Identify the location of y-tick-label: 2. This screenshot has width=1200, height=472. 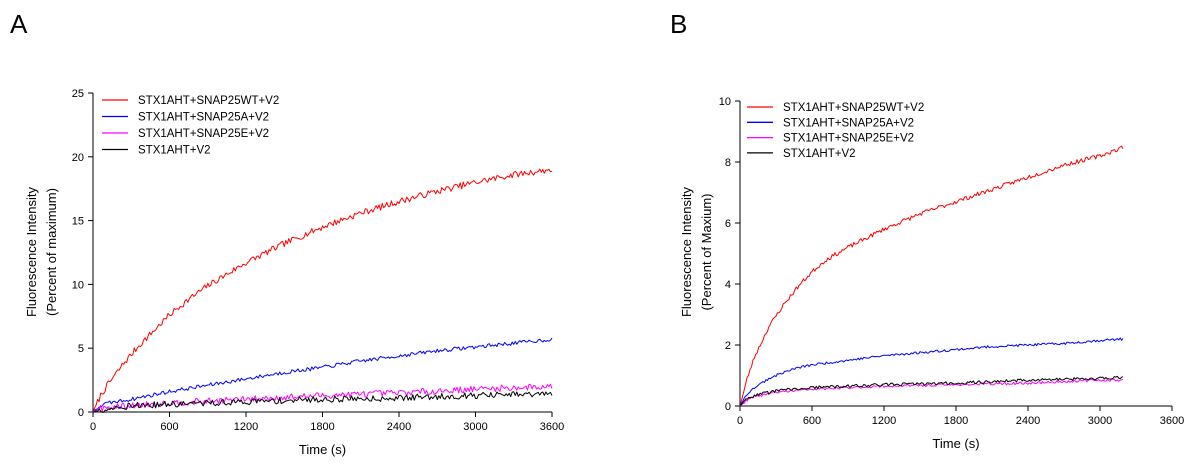
(728, 346).